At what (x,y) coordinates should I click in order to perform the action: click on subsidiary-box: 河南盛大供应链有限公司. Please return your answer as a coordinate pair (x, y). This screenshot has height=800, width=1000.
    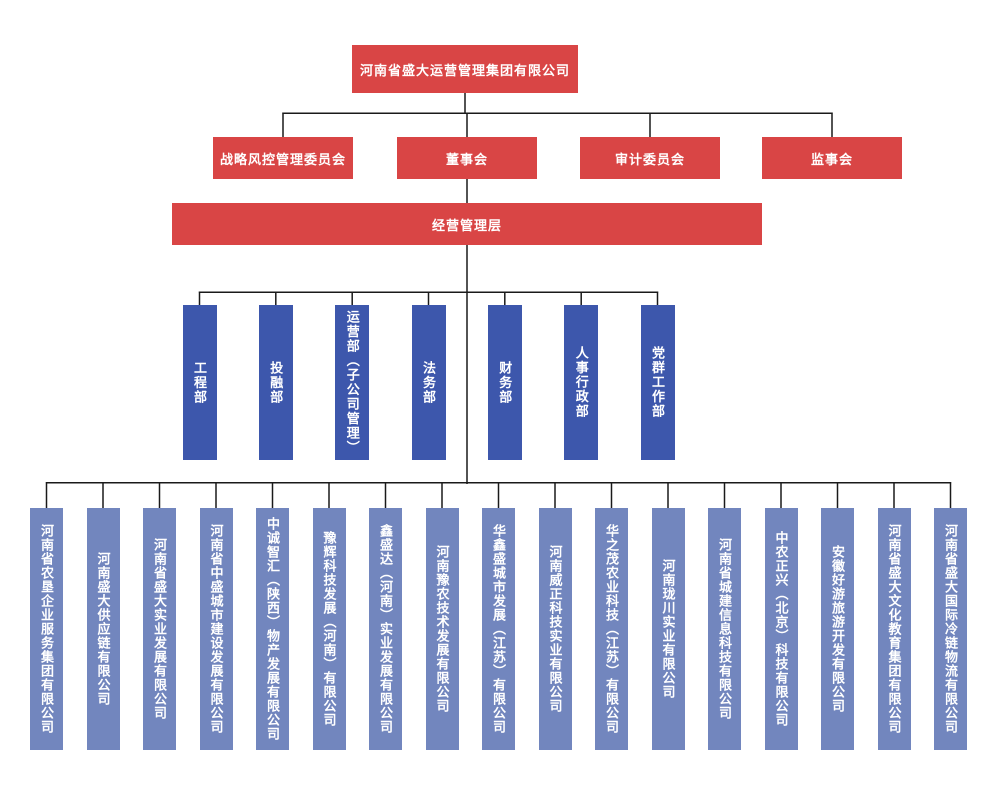
    Looking at the image, I should click on (103, 629).